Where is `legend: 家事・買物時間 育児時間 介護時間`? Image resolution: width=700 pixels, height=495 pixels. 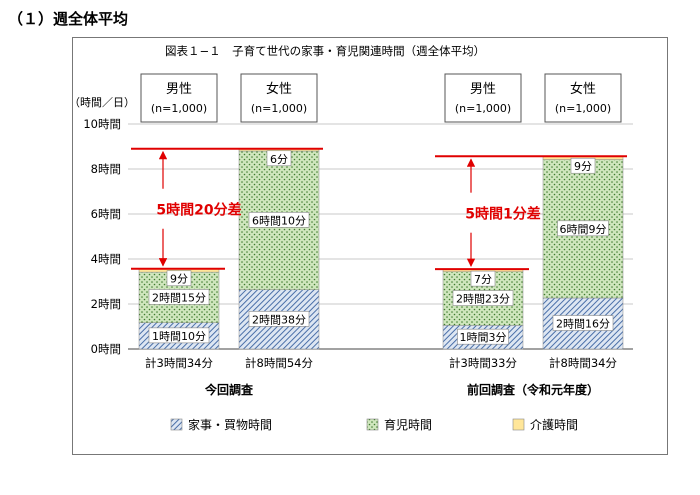
legend: 家事・買物時間 育児時間 介護時間 is located at coordinates (374, 424).